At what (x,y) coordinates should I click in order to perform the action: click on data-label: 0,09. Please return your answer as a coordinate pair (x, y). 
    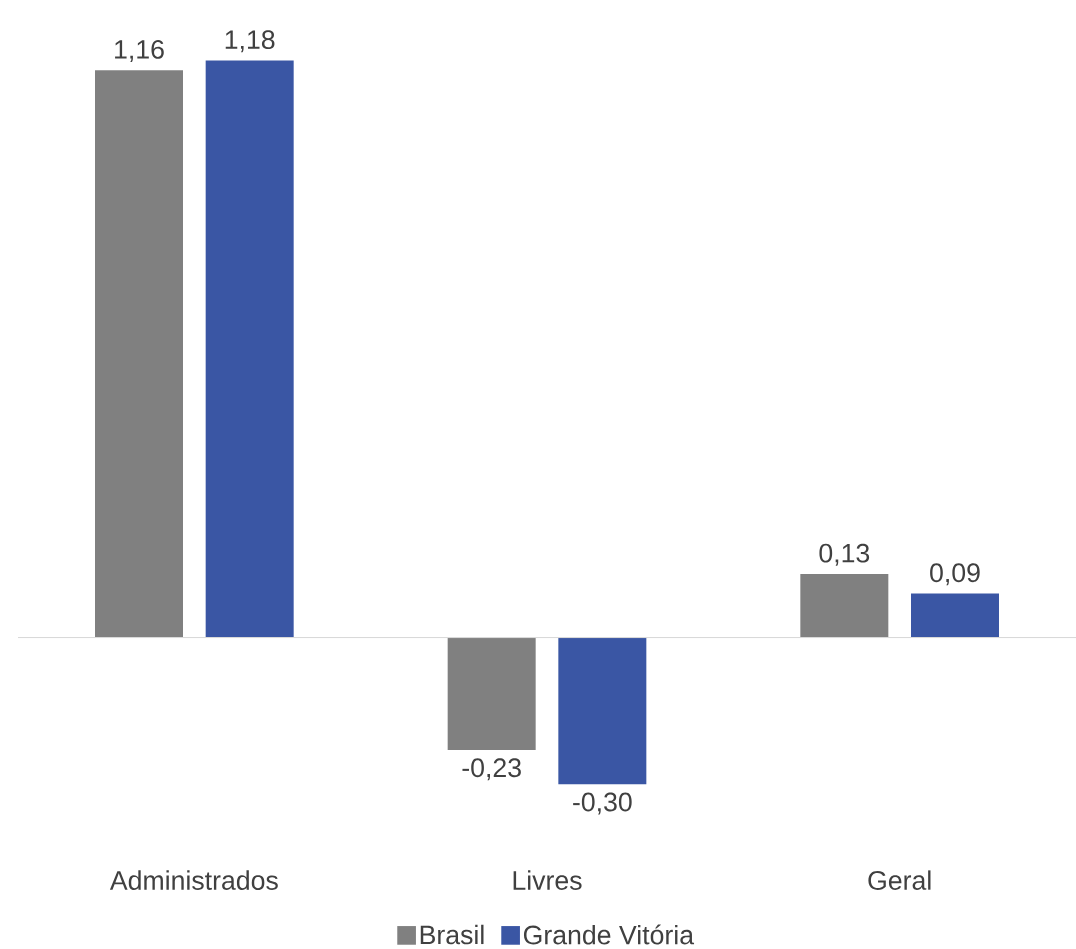
    Looking at the image, I should click on (955, 574).